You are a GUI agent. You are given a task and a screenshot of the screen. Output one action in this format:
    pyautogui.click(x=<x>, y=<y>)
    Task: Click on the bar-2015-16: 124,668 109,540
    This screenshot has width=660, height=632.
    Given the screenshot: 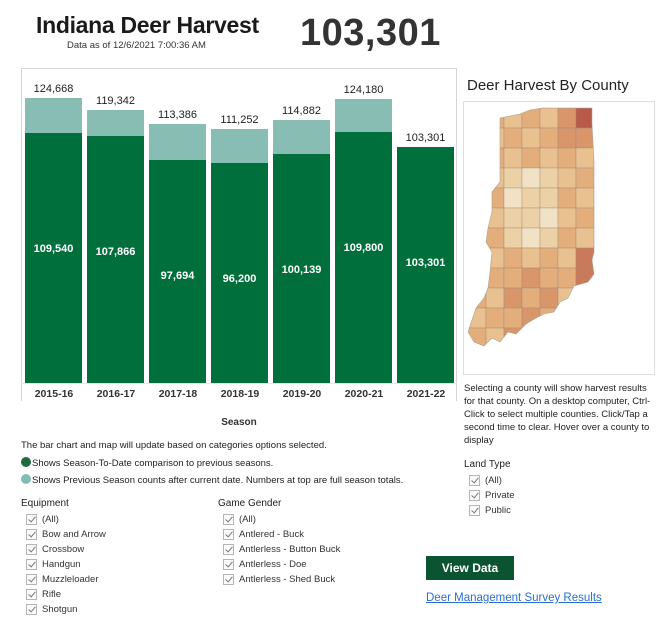 What is the action you would take?
    pyautogui.click(x=53, y=233)
    